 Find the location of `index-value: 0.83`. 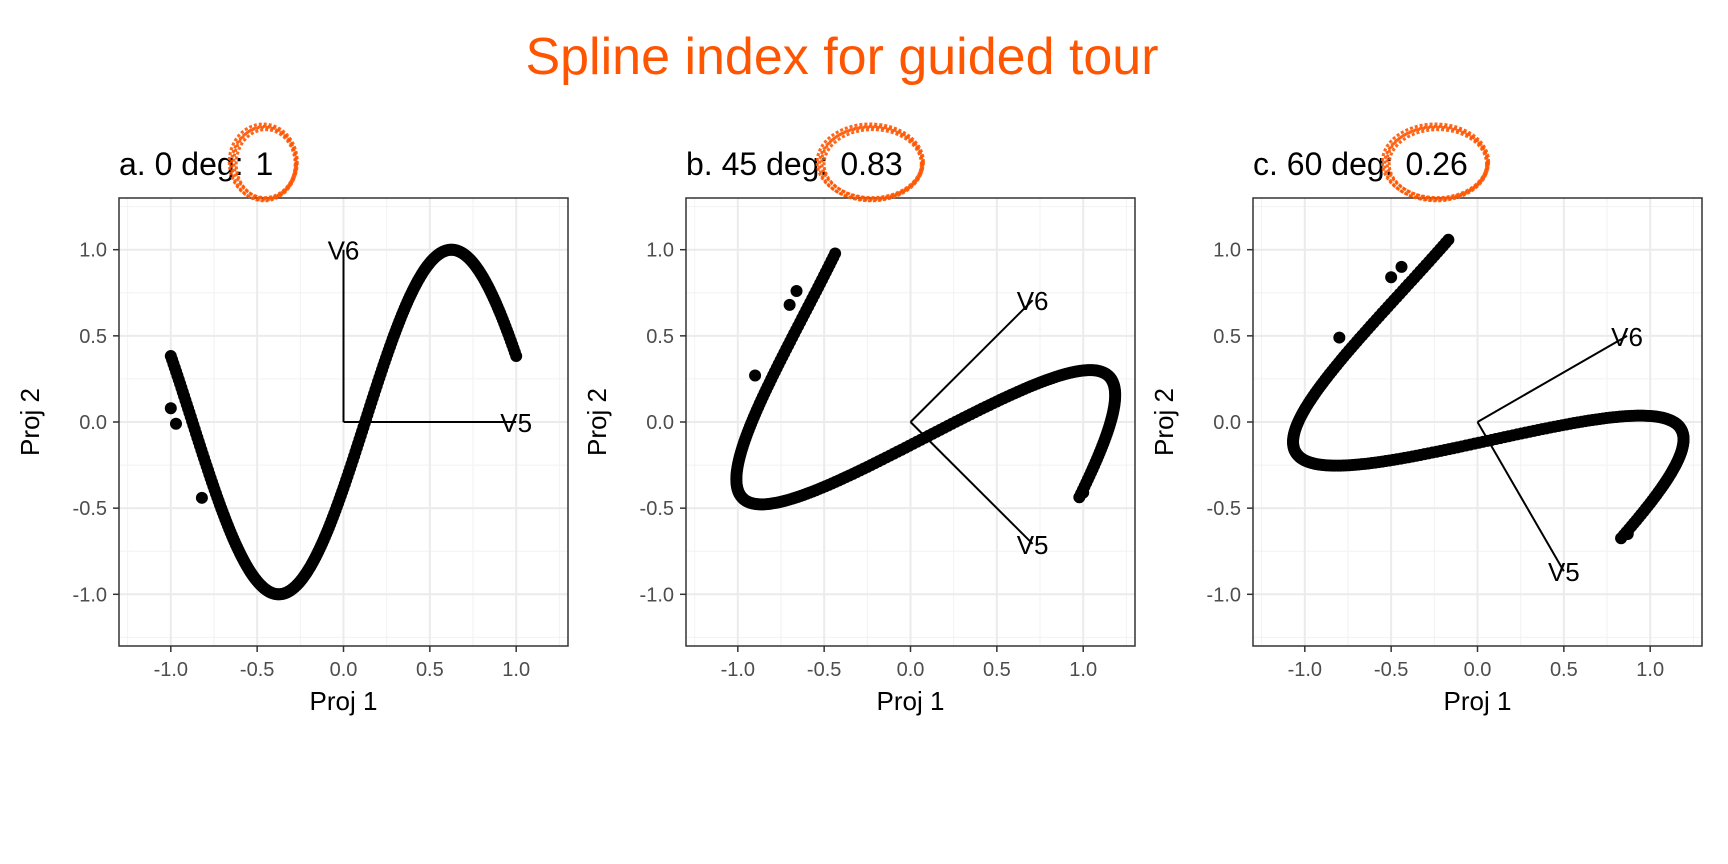

index-value: 0.83 is located at coordinates (871, 164).